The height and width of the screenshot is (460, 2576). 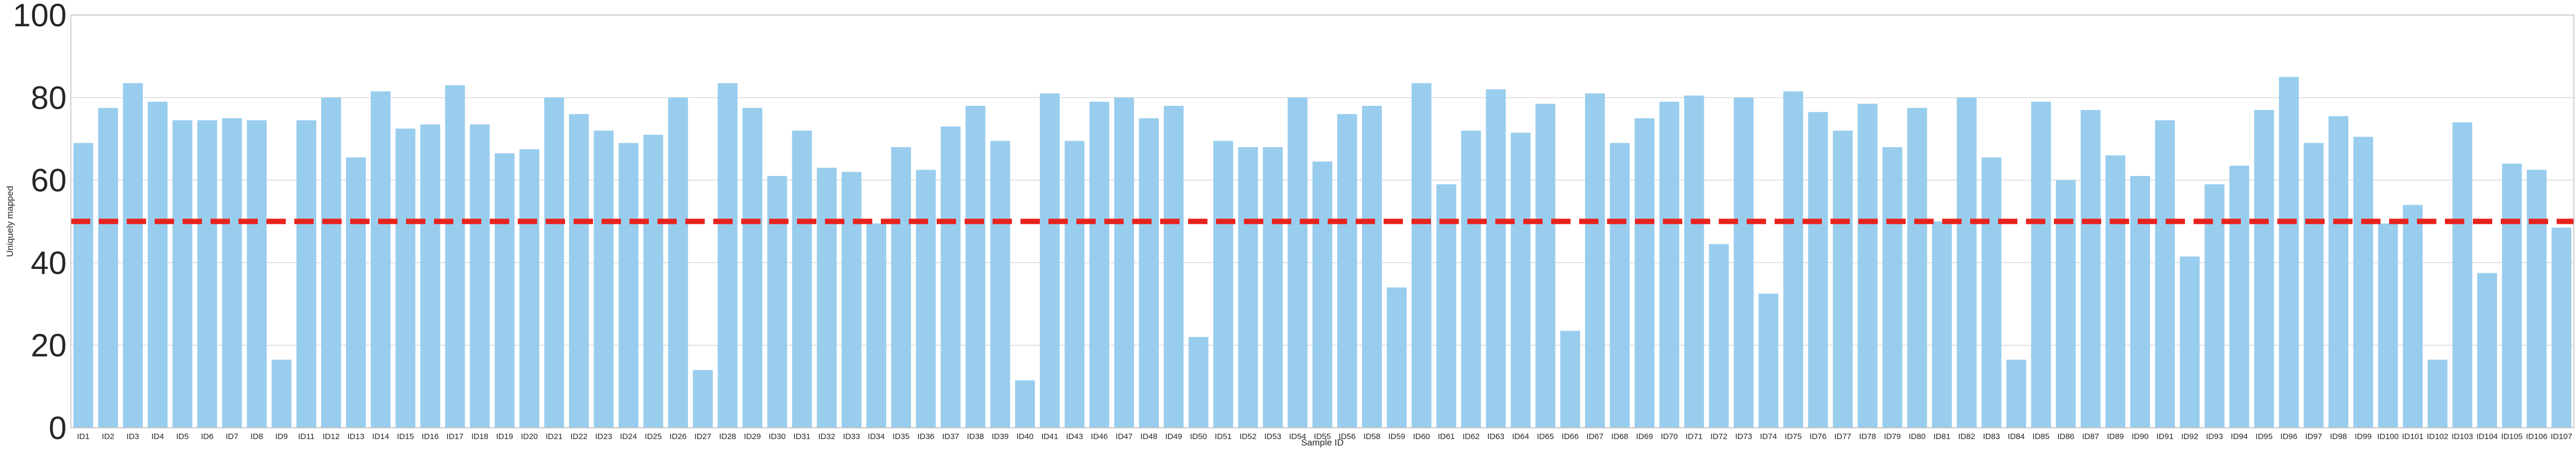 What do you see at coordinates (2363, 437) in the screenshot?
I see `x-tick-label: ID99` at bounding box center [2363, 437].